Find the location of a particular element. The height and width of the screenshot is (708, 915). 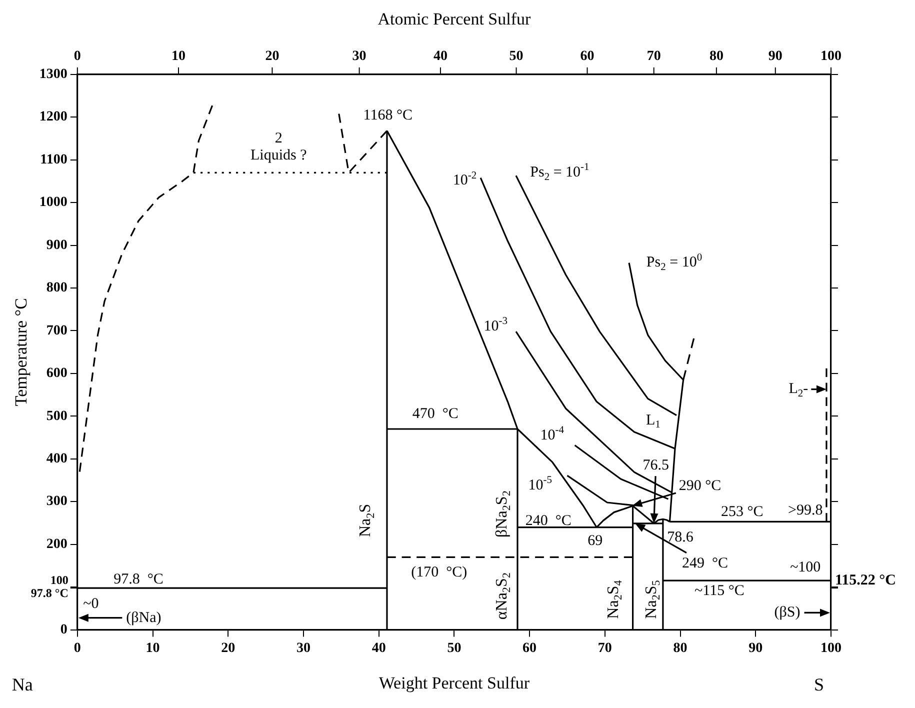

text: Na is located at coordinates (22, 684).